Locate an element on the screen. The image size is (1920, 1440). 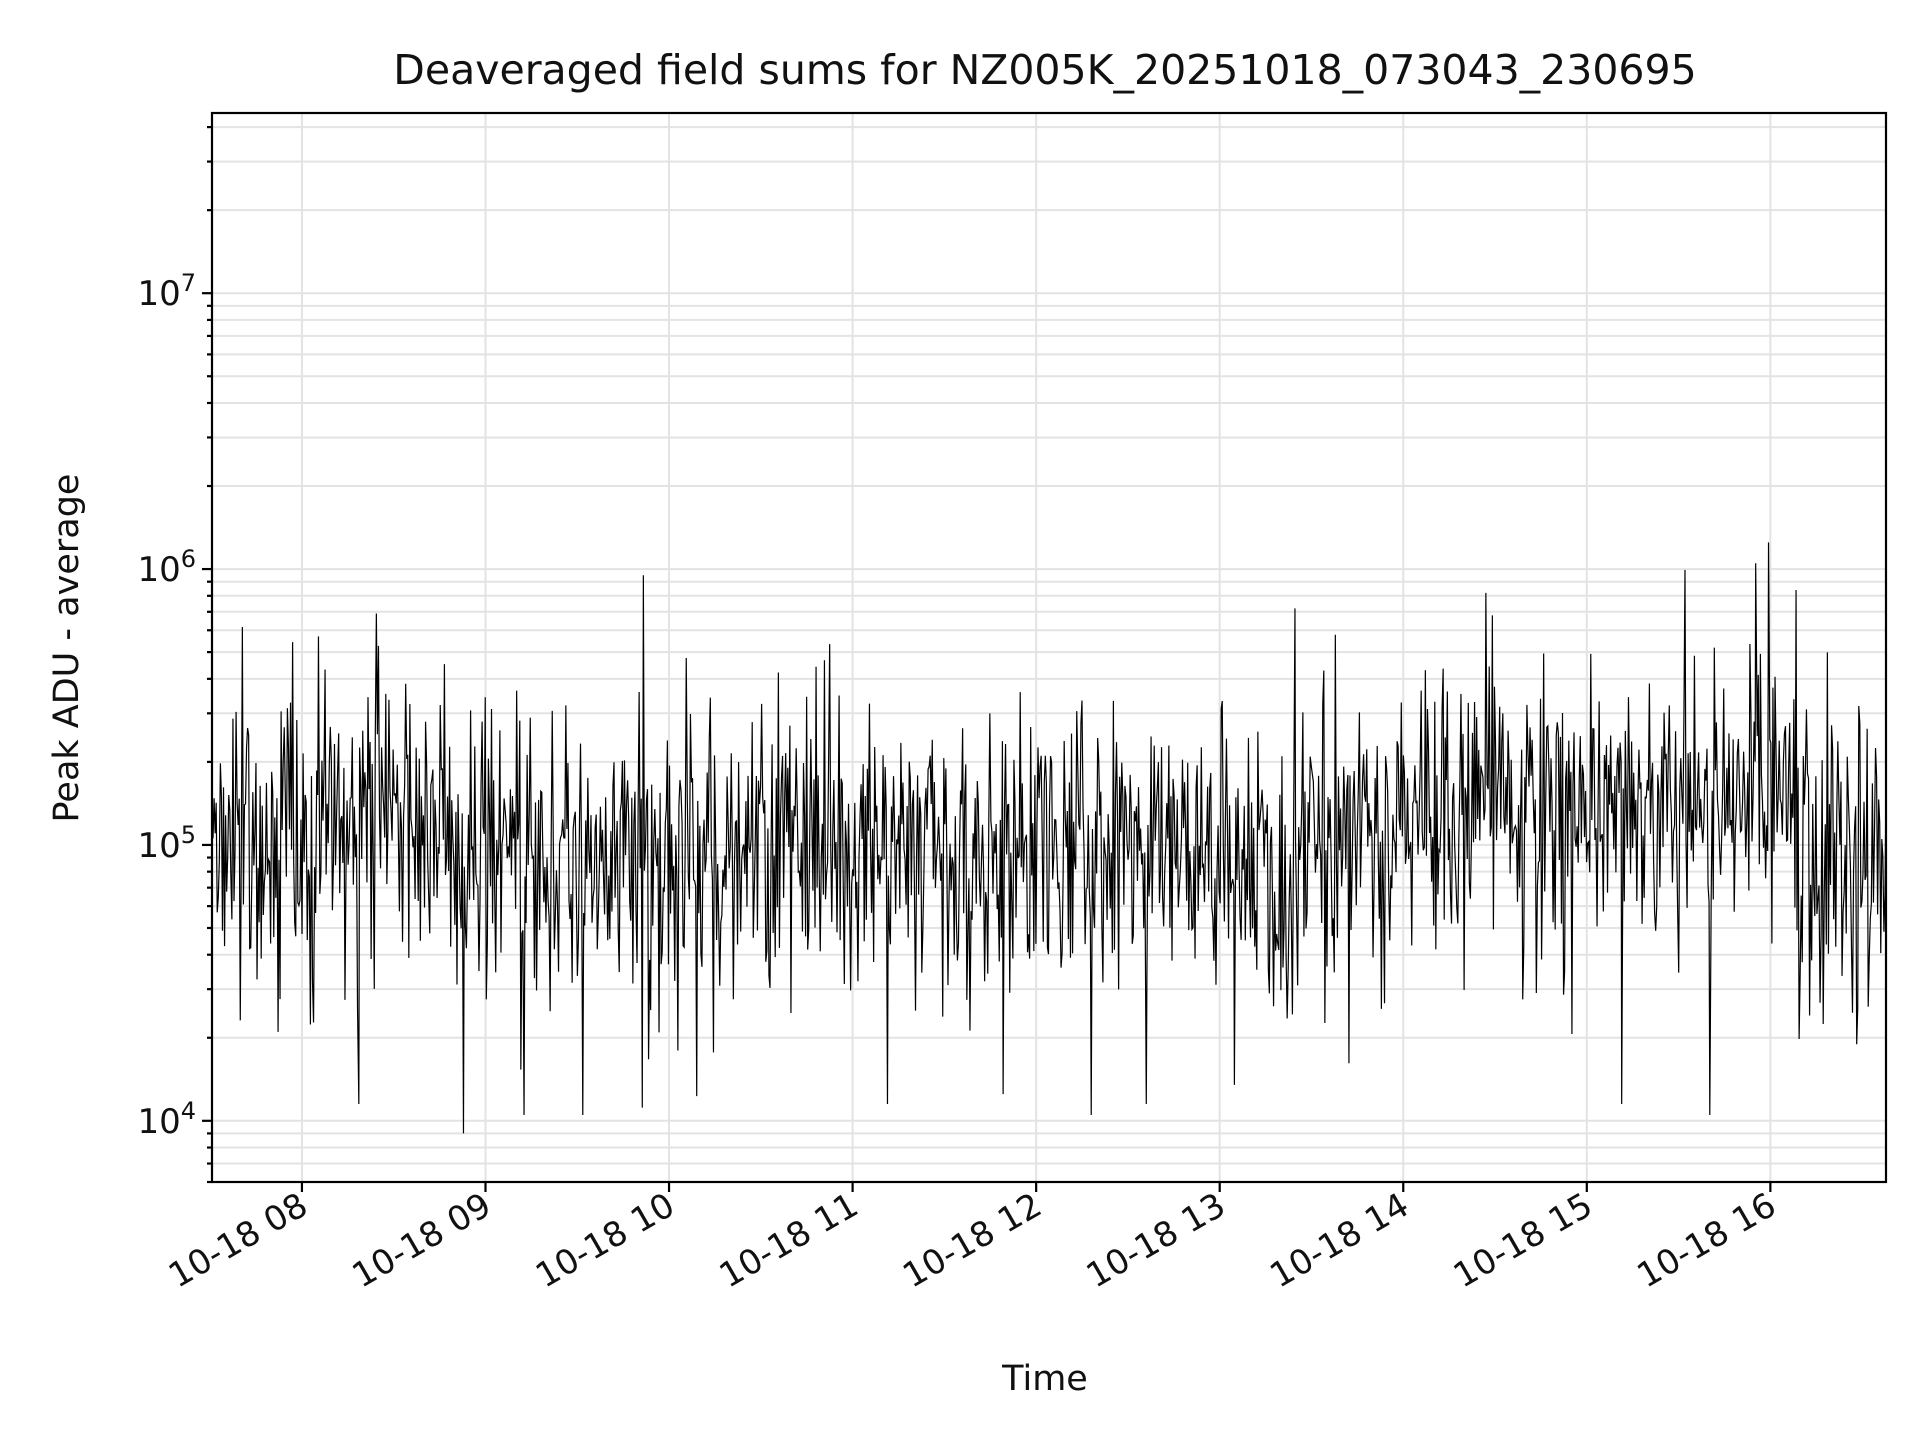
x-axis-label: Time is located at coordinates (1044, 1379).